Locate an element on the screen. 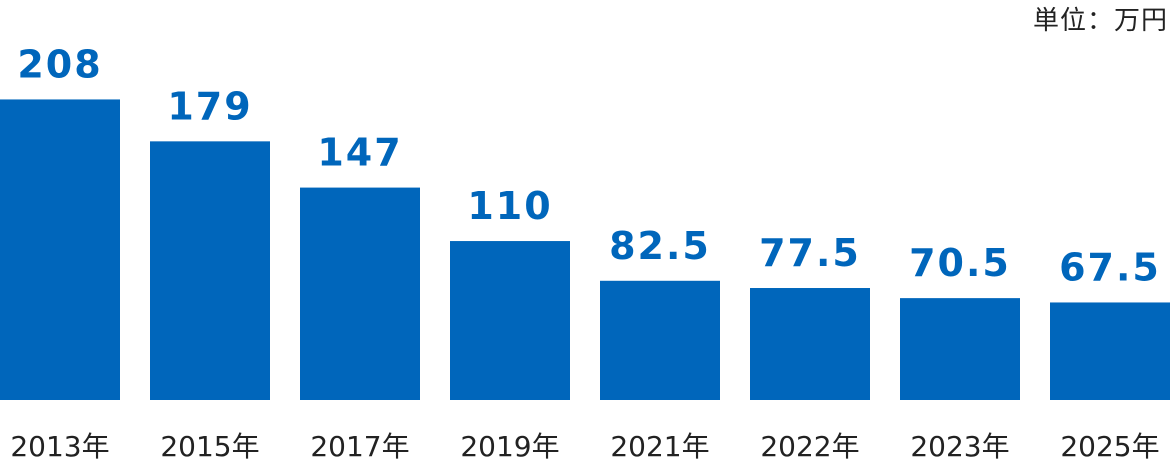 This screenshot has width=1170, height=462. bar-2025年 is located at coordinates (1110, 351).